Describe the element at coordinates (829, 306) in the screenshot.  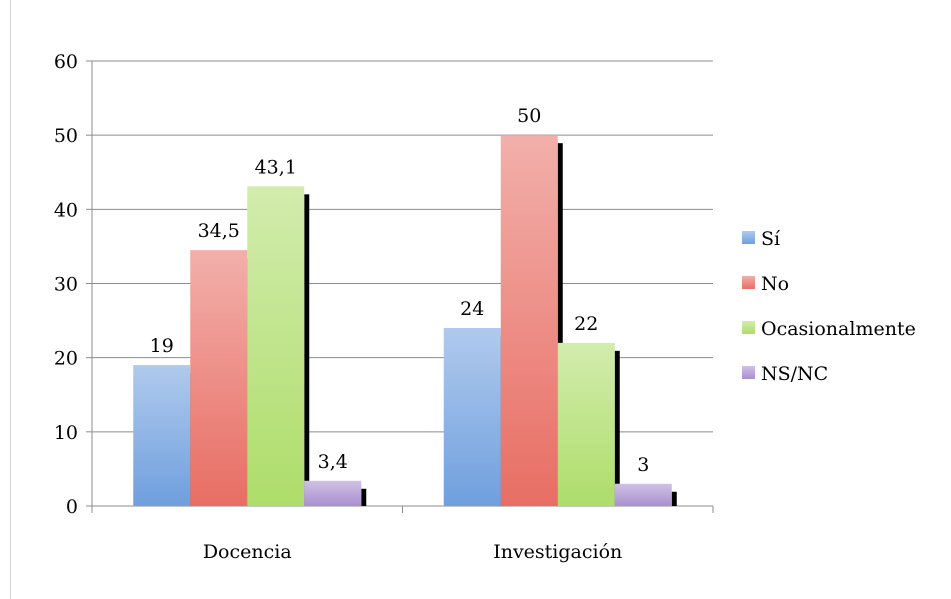
I see `legend: Sí No Ocasionalmente NS/NC` at that location.